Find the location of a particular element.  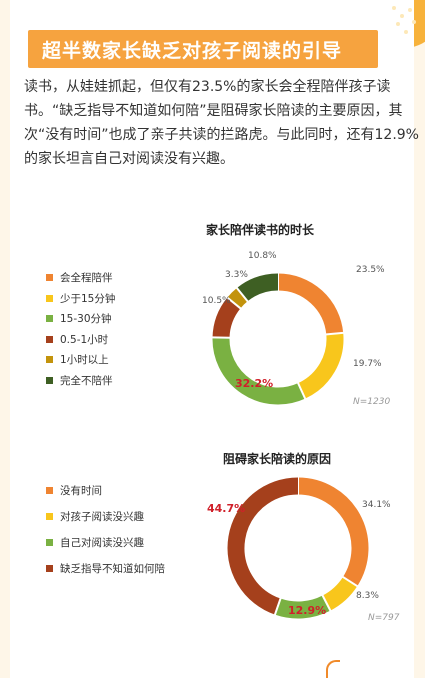

legend-label: 少于15分钟 is located at coordinates (88, 298).